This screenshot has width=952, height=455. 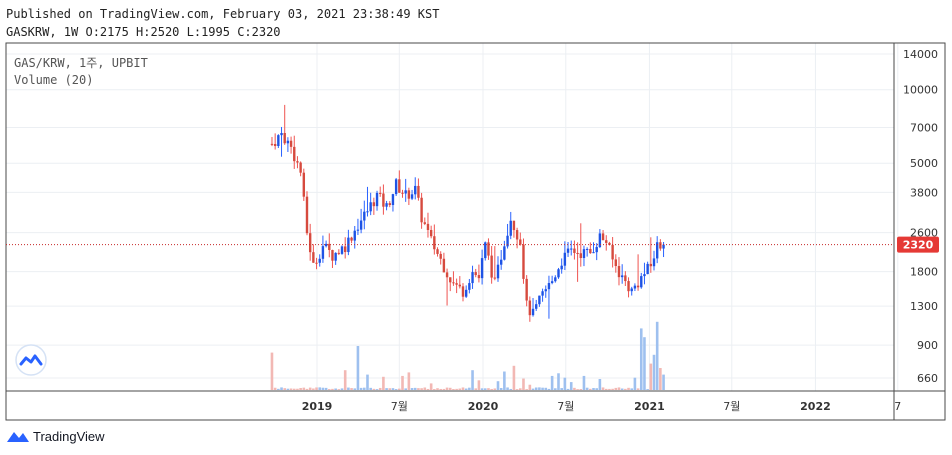 What do you see at coordinates (920, 216) in the screenshot?
I see `price-axis: 14000 10000 7000 5000 3800 2600 1800 1300 900 660` at bounding box center [920, 216].